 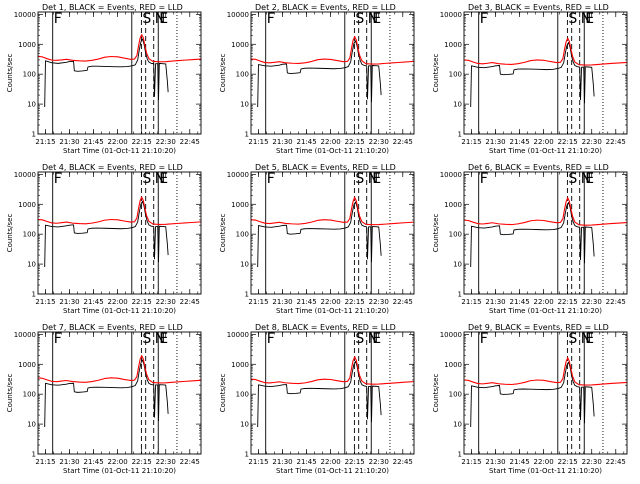 What do you see at coordinates (325, 7) in the screenshot?
I see `panel-title: Det 2, BLACK = Events, RED = LLD` at bounding box center [325, 7].